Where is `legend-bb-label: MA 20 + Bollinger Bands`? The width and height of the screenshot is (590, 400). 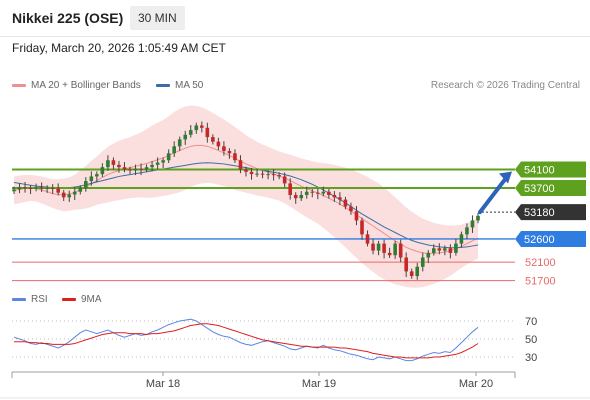 legend-bb-label: MA 20 + Bollinger Bands is located at coordinates (86, 85).